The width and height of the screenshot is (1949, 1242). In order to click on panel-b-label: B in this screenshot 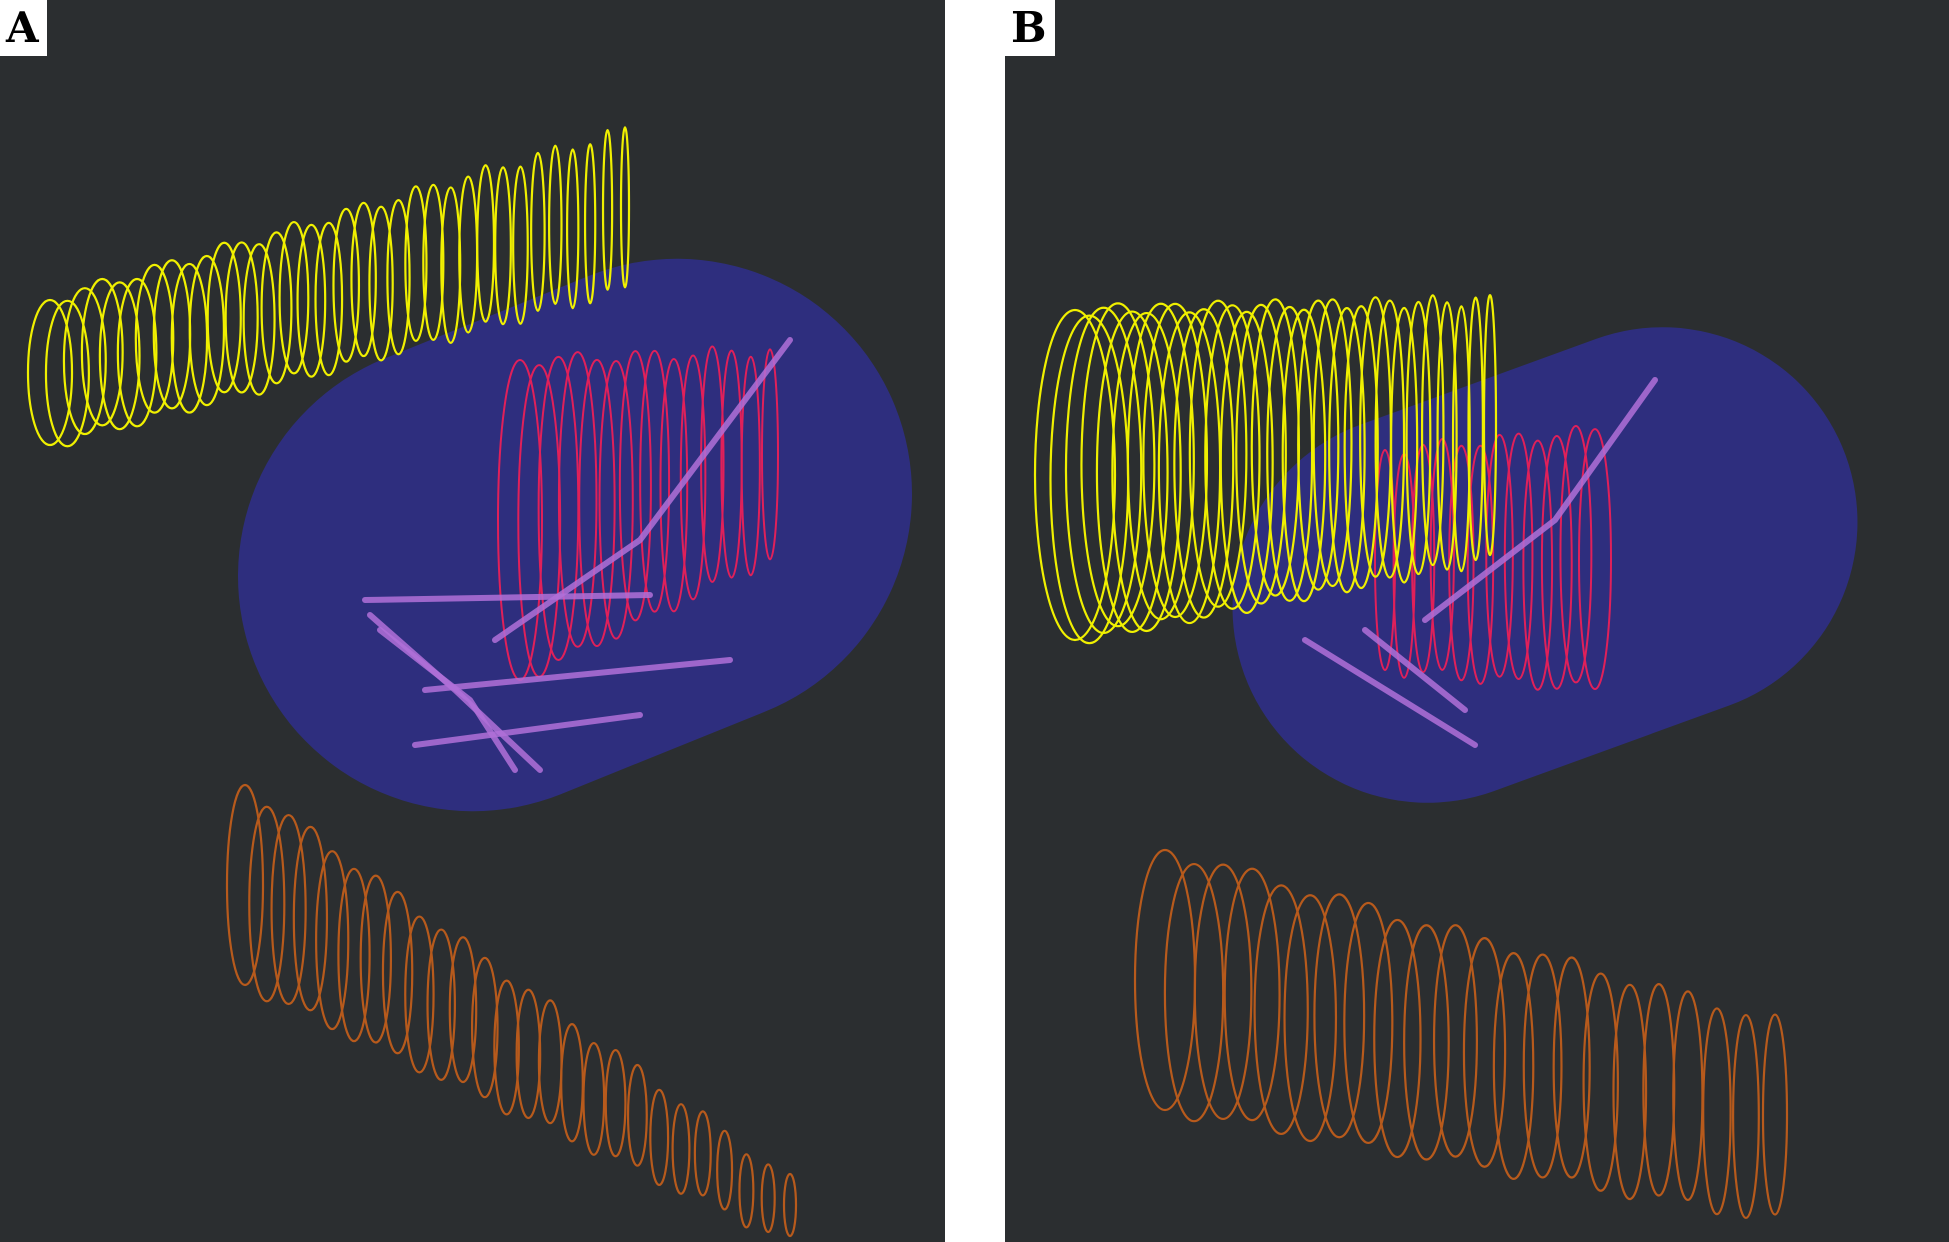, I will do `click(1030, 28)`.